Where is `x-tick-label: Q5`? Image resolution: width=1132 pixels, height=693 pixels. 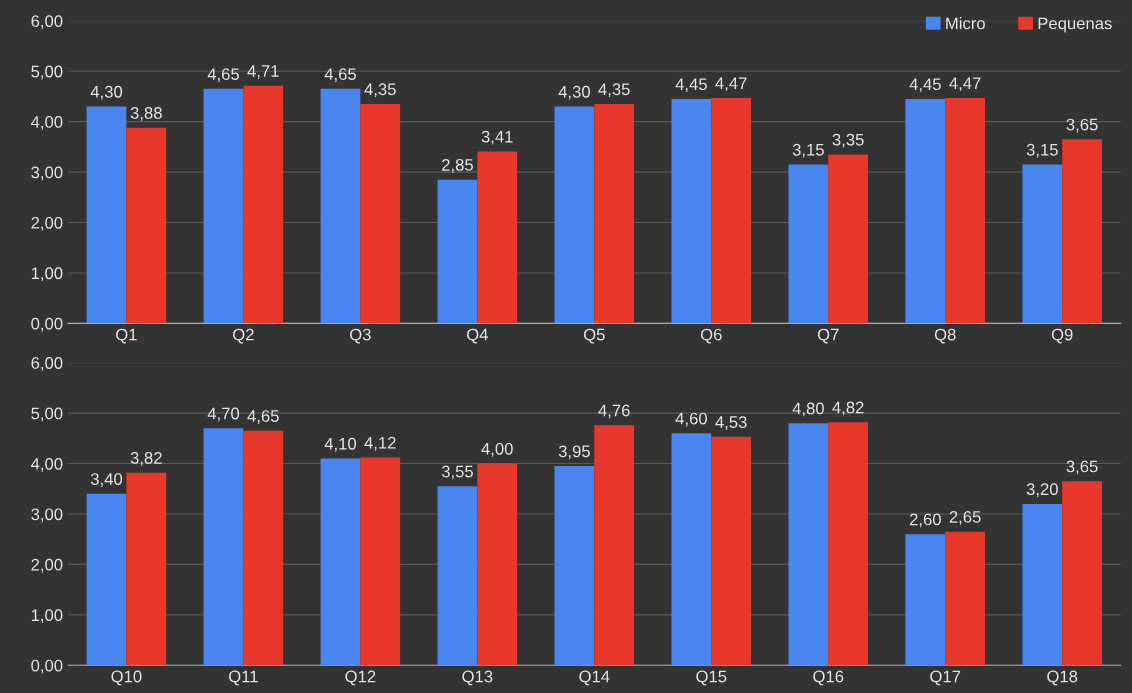 x-tick-label: Q5 is located at coordinates (594, 336).